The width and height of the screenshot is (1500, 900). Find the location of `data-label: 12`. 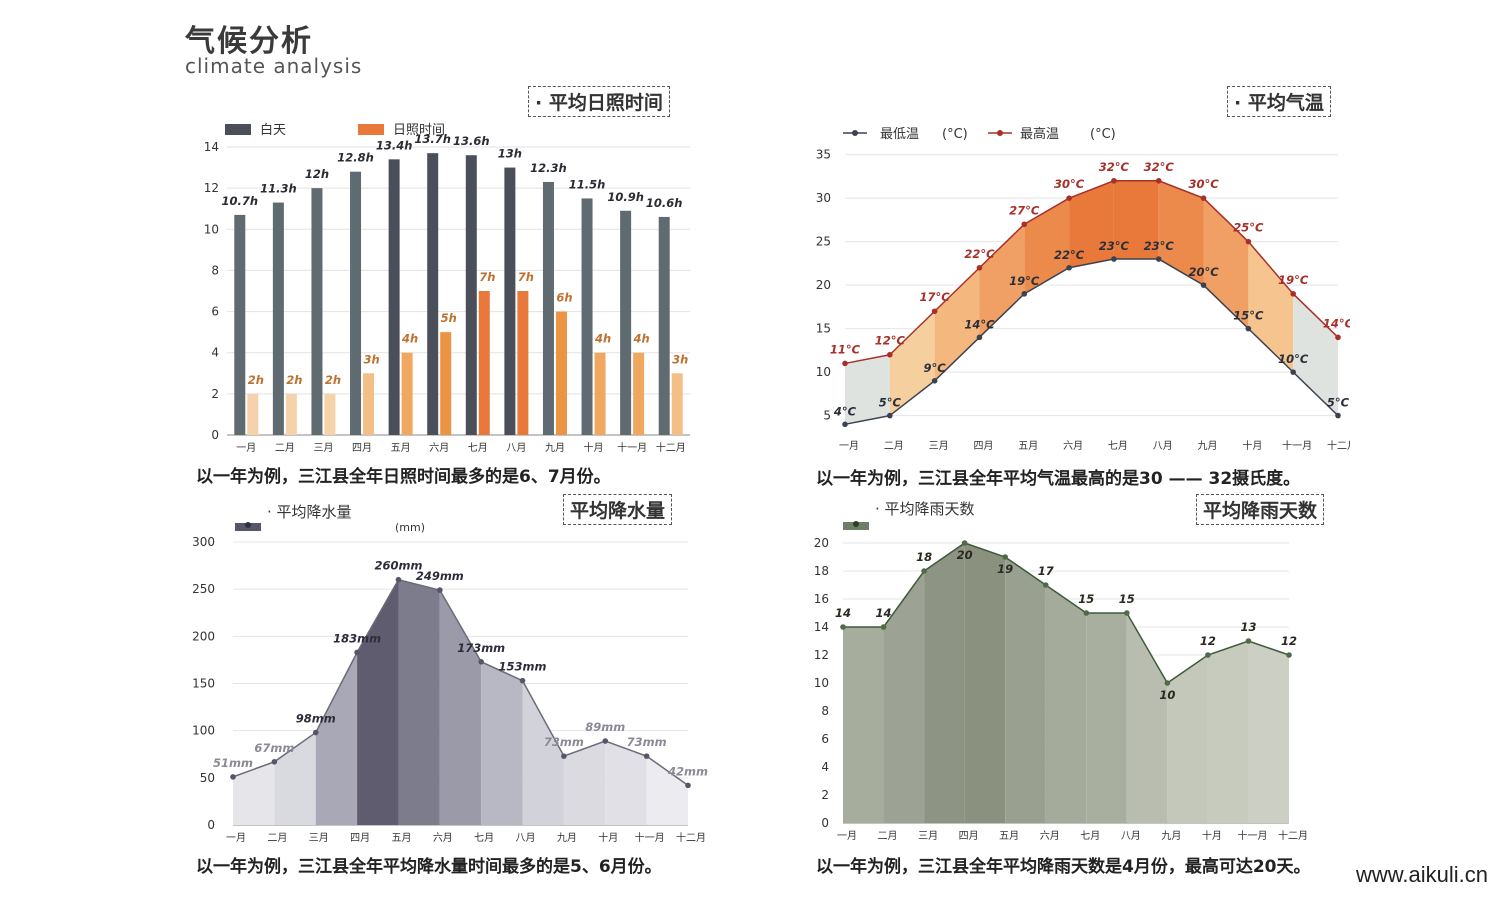

data-label: 12 is located at coordinates (1289, 641).